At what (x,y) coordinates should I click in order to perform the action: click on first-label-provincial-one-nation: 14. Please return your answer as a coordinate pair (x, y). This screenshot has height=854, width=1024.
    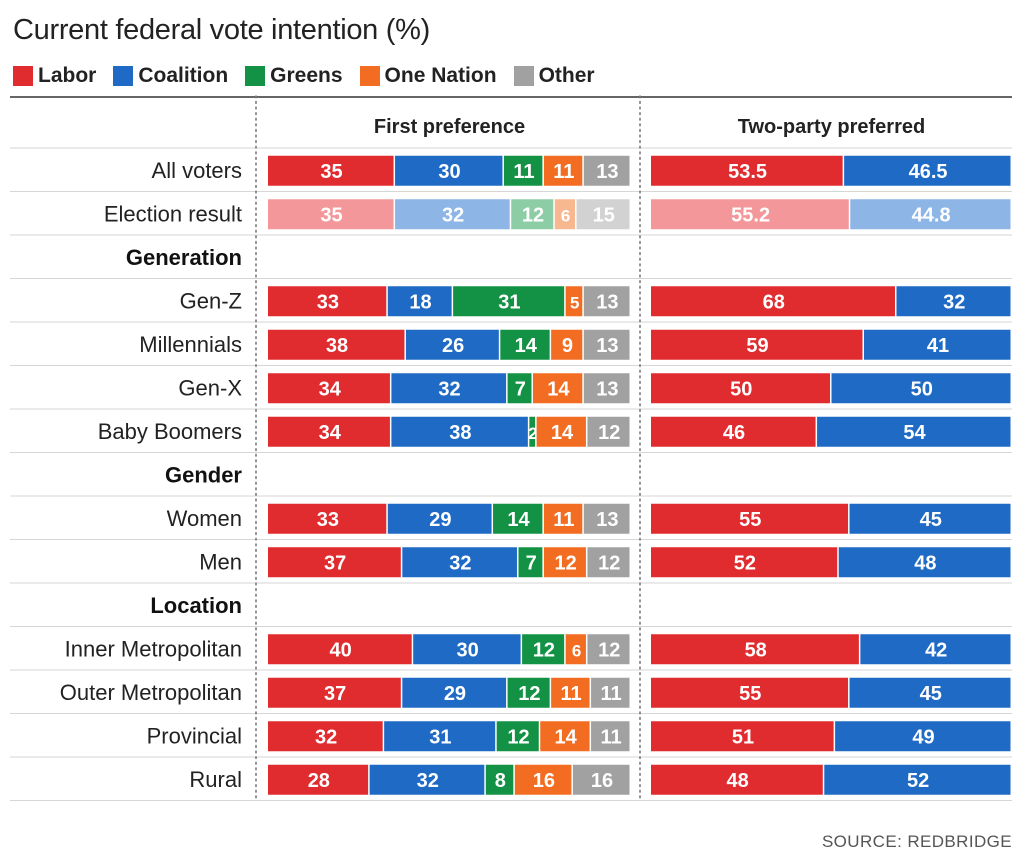
    Looking at the image, I should click on (566, 737).